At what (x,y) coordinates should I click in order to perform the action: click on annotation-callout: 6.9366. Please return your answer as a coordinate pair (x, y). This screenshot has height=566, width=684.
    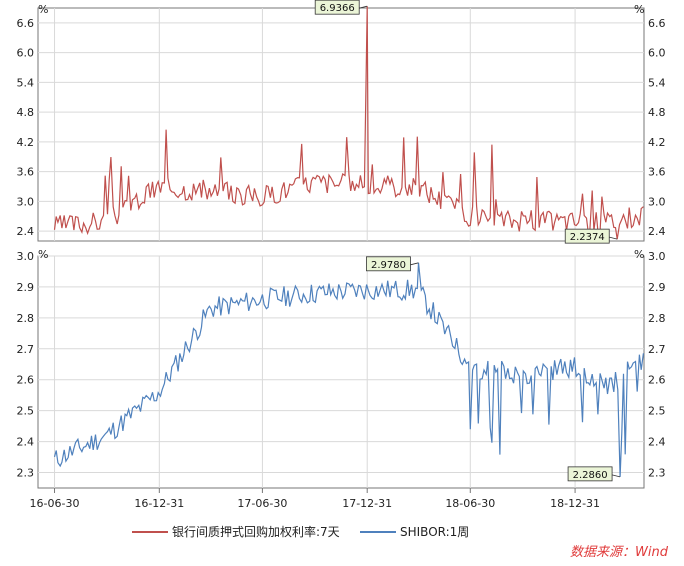
    Looking at the image, I should click on (341, 7).